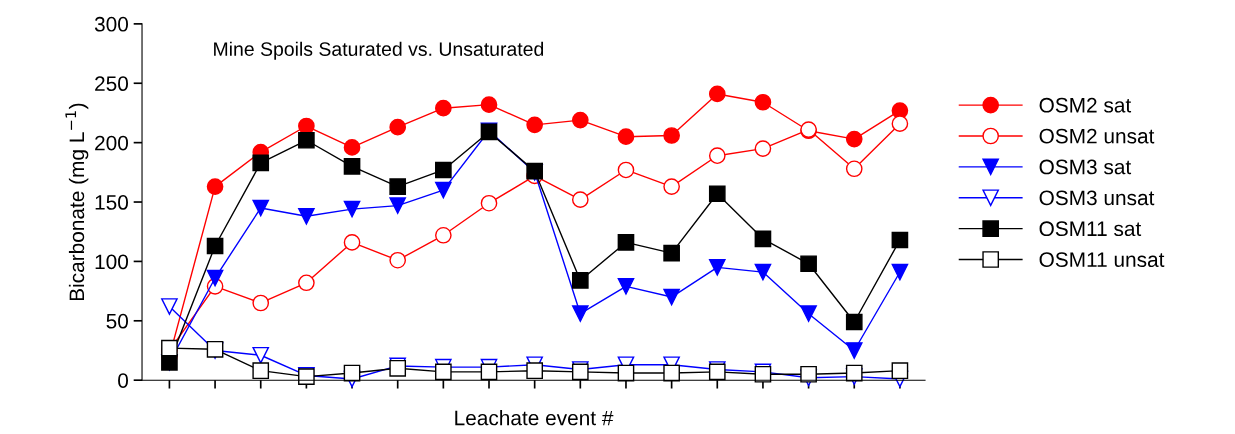  I want to click on legend-label: OSM2 sat, so click(1085, 105).